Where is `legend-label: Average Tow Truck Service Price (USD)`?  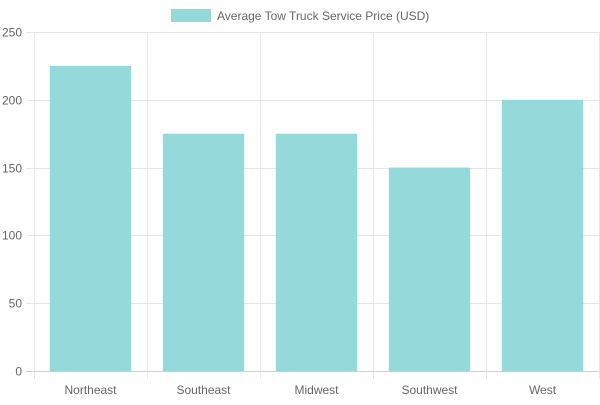
legend-label: Average Tow Truck Service Price (USD) is located at coordinates (323, 16).